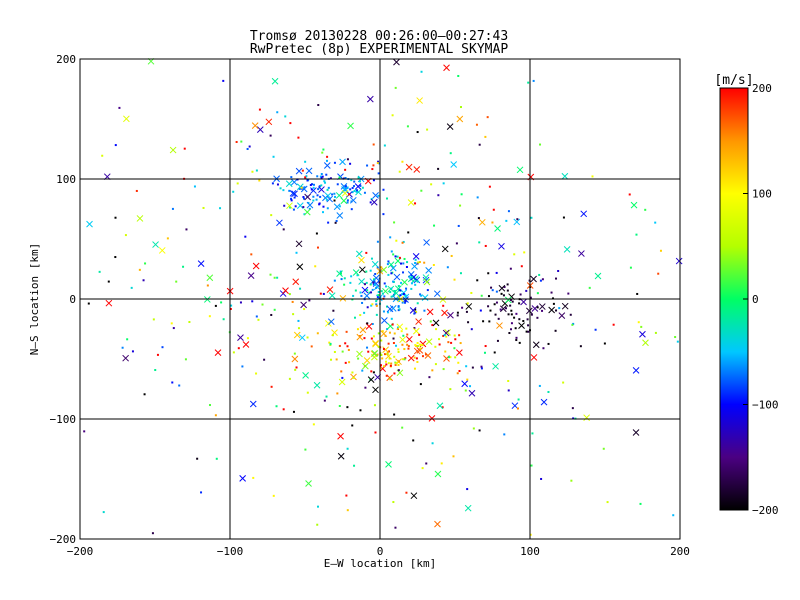 The height and width of the screenshot is (600, 800). What do you see at coordinates (380, 551) in the screenshot?
I see `x-tick-label: 0` at bounding box center [380, 551].